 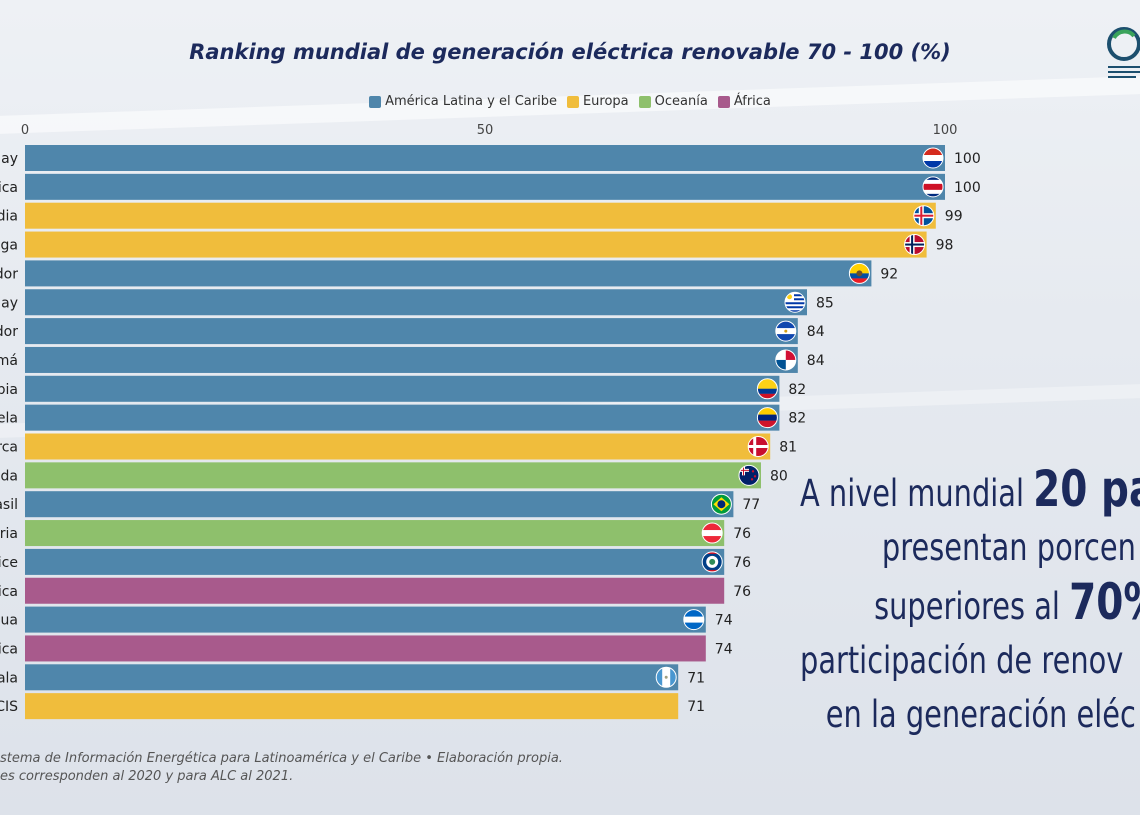 What do you see at coordinates (962, 660) in the screenshot?
I see `callout-line: participación de renov` at bounding box center [962, 660].